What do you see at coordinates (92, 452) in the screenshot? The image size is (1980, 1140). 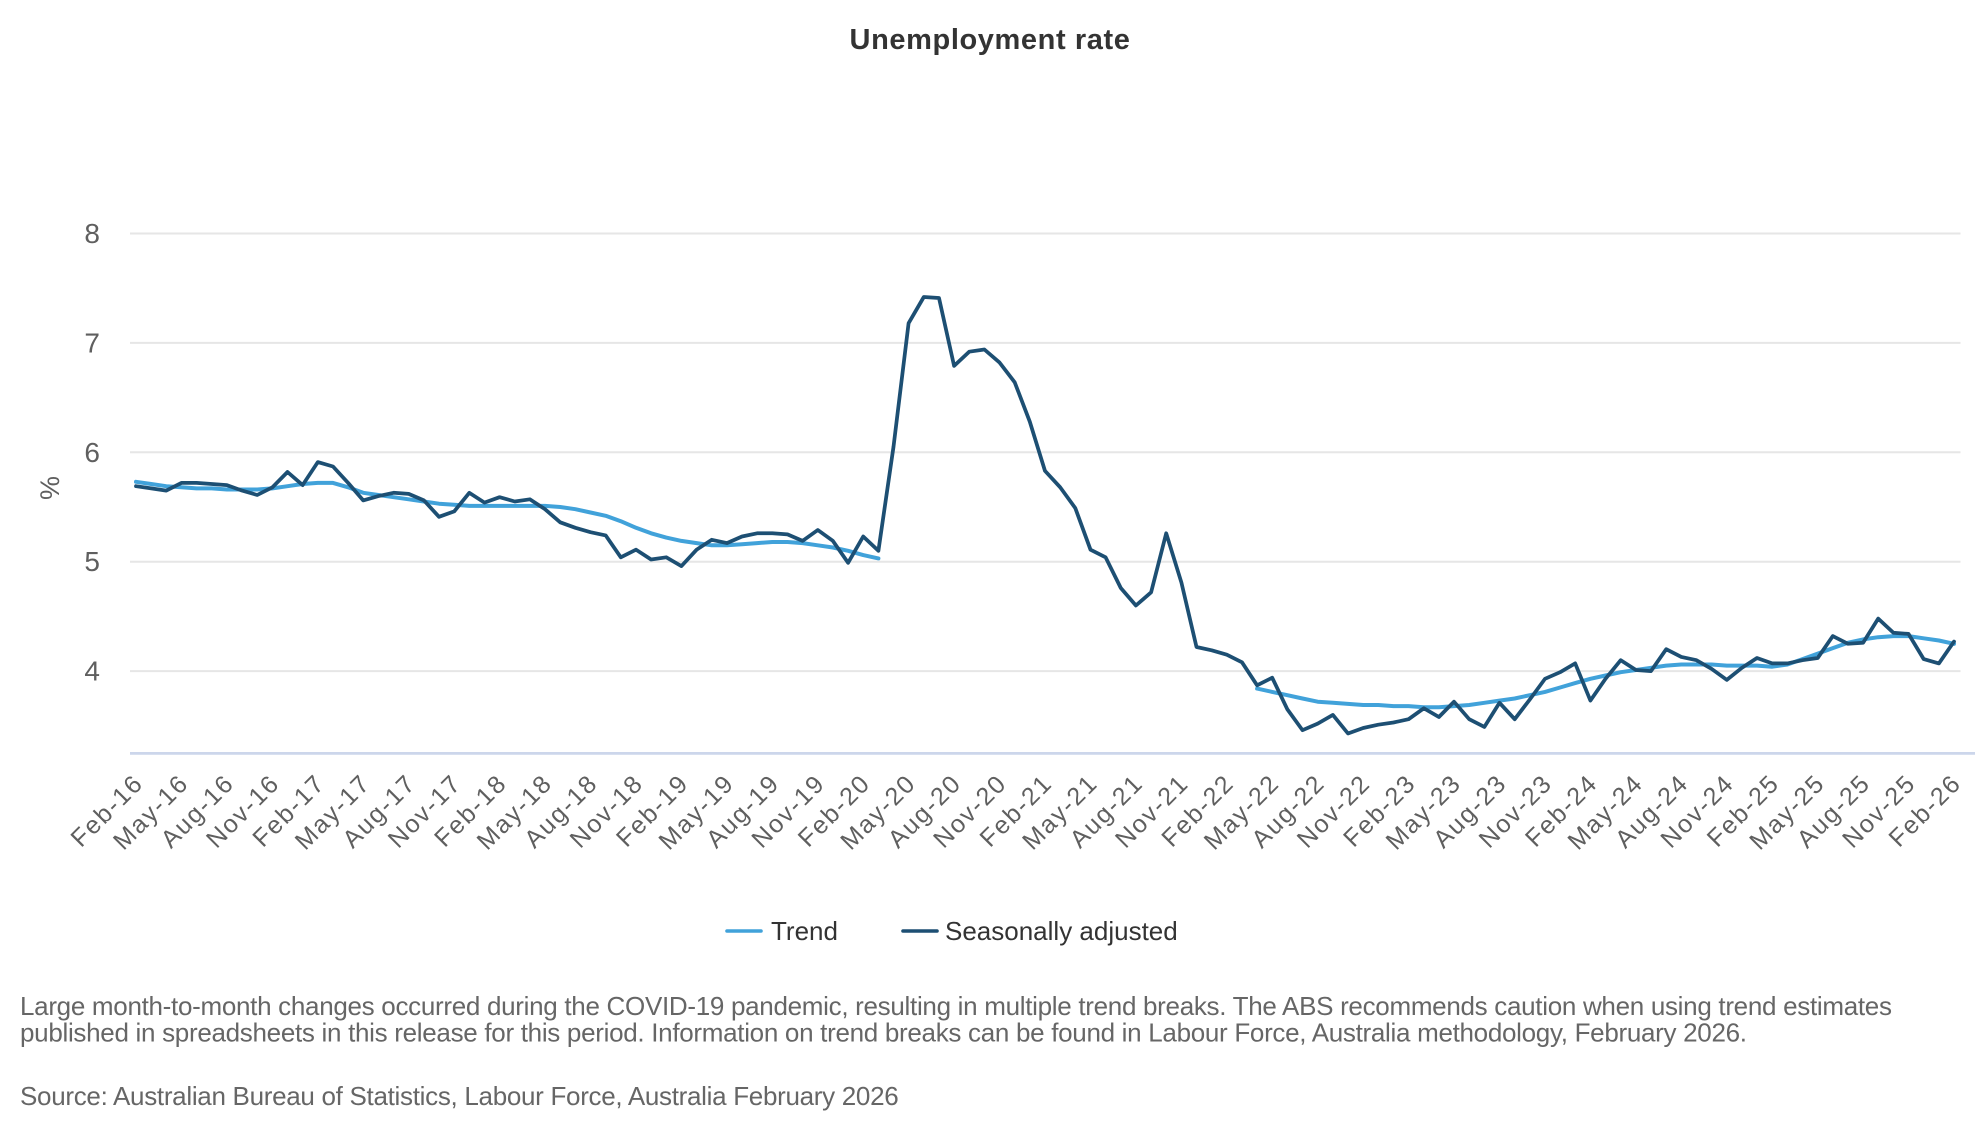 I see `svg-text: 6` at bounding box center [92, 452].